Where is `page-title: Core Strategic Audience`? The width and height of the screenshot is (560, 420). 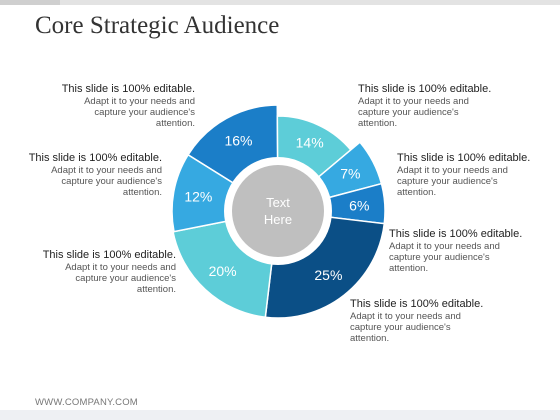
page-title: Core Strategic Audience is located at coordinates (157, 25).